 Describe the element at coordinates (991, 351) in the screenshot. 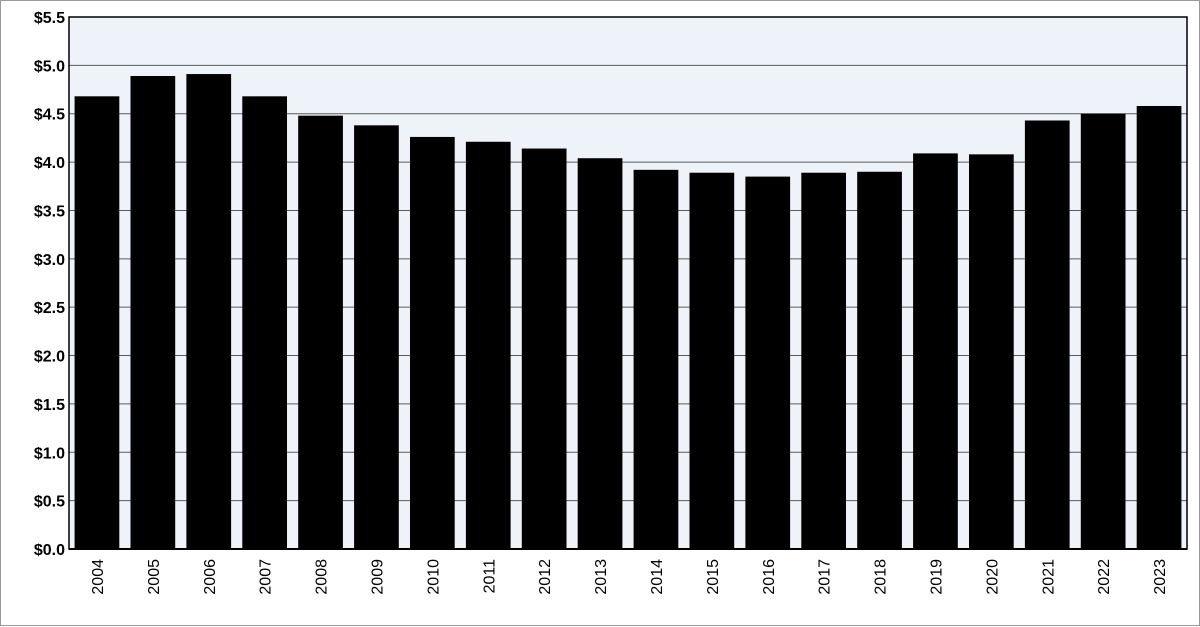

I see `bar-2020` at that location.